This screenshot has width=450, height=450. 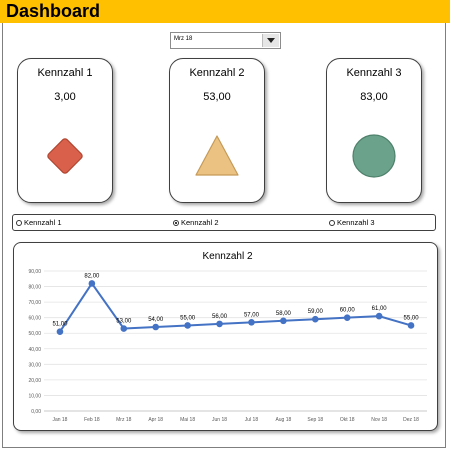 I want to click on data-label: 61,00, so click(x=380, y=309).